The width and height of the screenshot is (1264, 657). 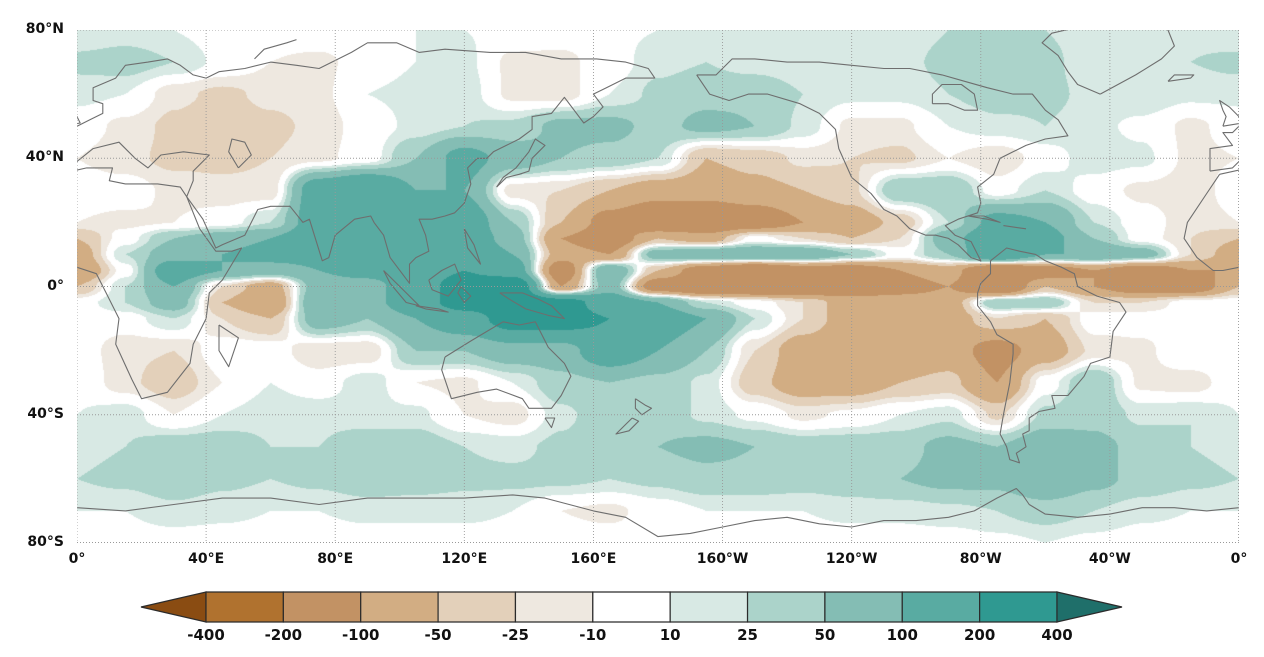 I want to click on colorbar-segments-group, so click(x=631, y=607).